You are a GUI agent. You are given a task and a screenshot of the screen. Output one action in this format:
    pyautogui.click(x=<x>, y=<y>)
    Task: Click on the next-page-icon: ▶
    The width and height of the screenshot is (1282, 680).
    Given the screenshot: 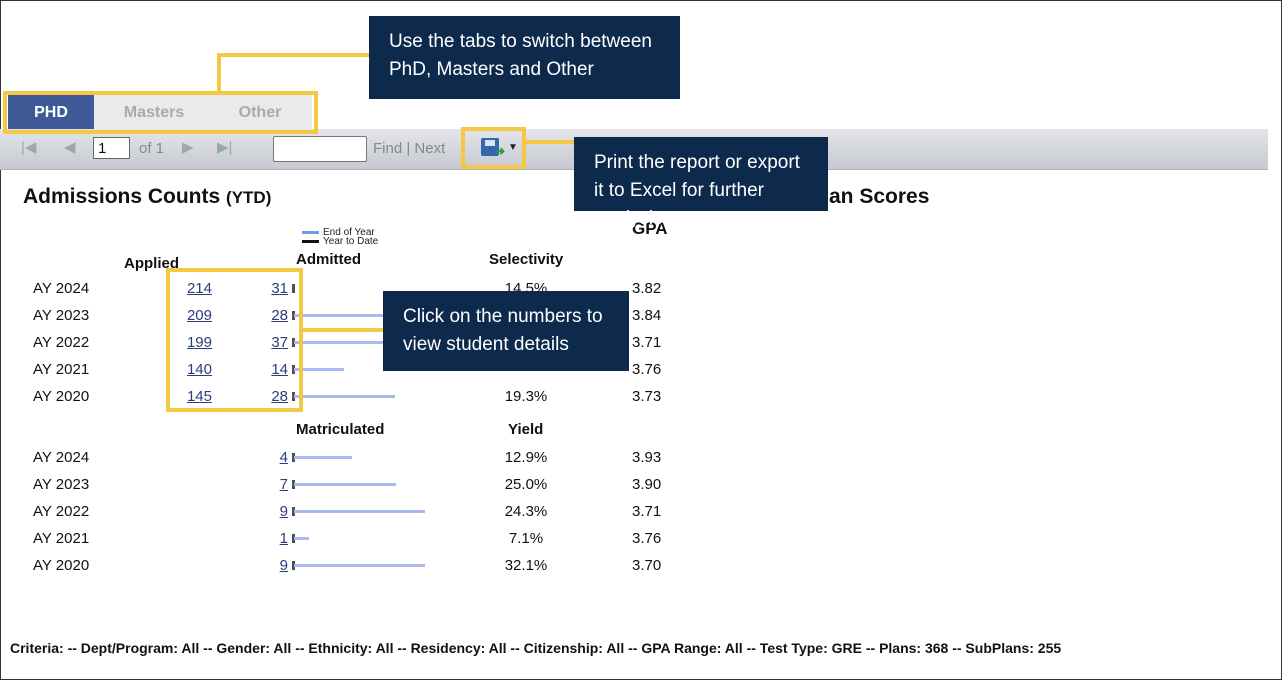 What is the action you would take?
    pyautogui.click(x=188, y=147)
    